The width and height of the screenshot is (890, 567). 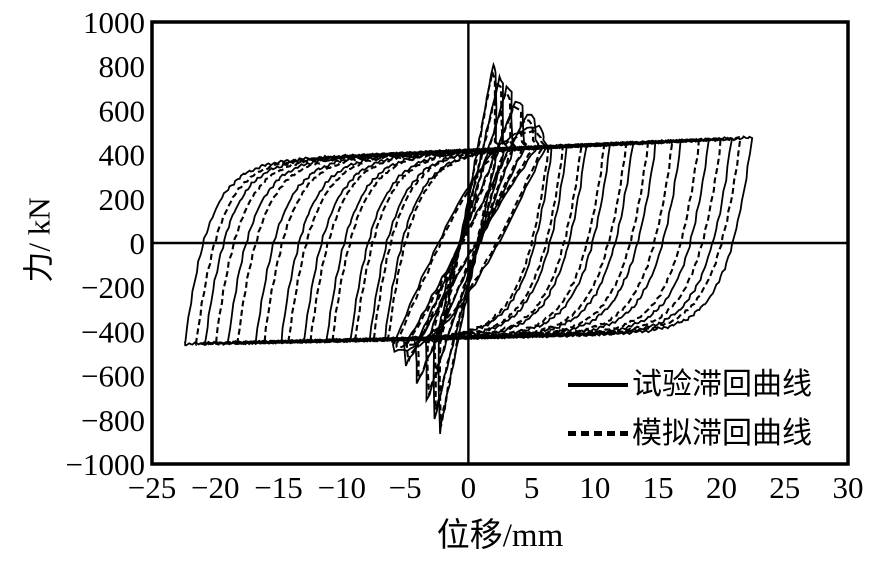 I want to click on y-tick-label: −1000, so click(x=105, y=464).